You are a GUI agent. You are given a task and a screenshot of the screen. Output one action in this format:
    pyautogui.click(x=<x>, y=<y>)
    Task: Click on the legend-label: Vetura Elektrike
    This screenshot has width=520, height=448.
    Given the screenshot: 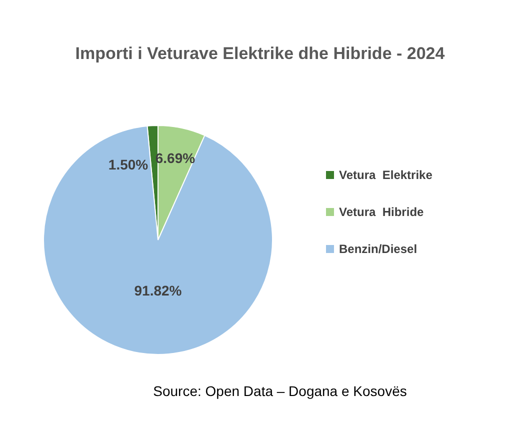 What is the action you would take?
    pyautogui.click(x=385, y=175)
    